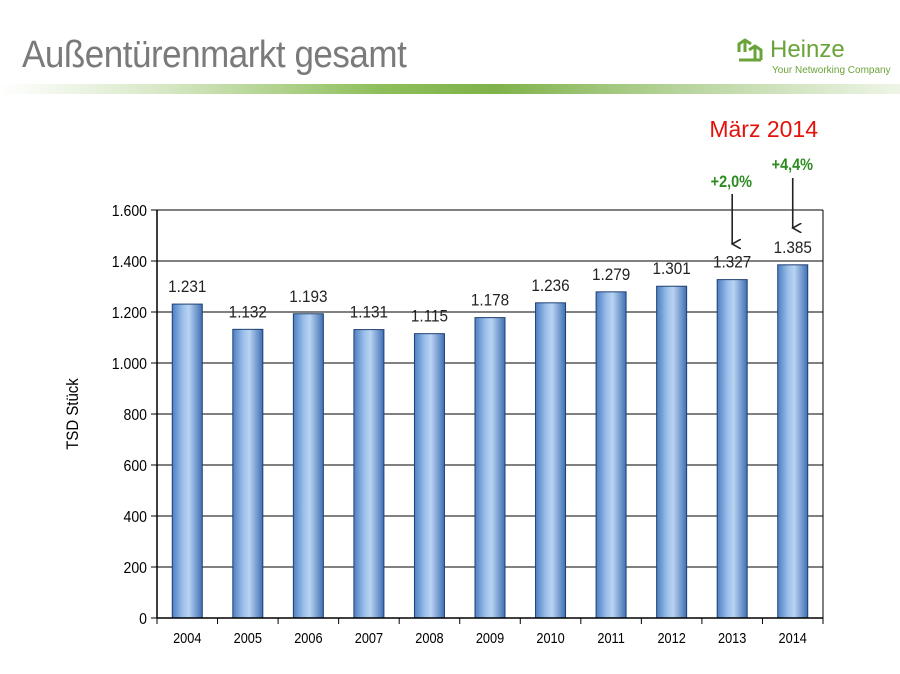  Describe the element at coordinates (129, 262) in the screenshot. I see `y-tick-label: 1.400` at that location.